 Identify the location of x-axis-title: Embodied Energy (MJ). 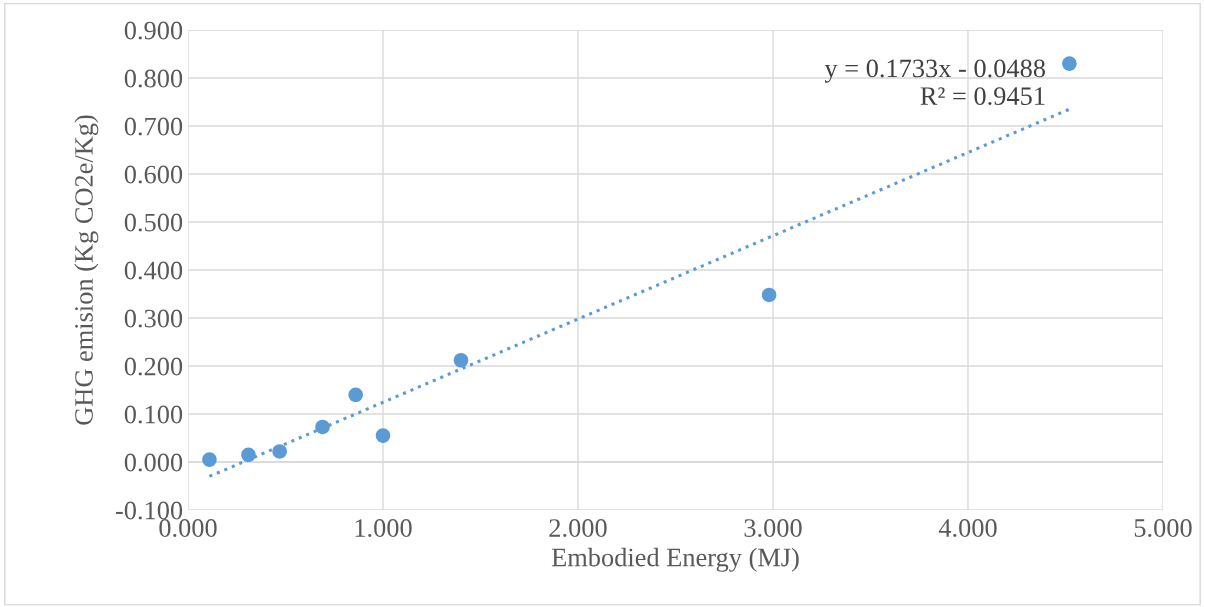
(675, 559).